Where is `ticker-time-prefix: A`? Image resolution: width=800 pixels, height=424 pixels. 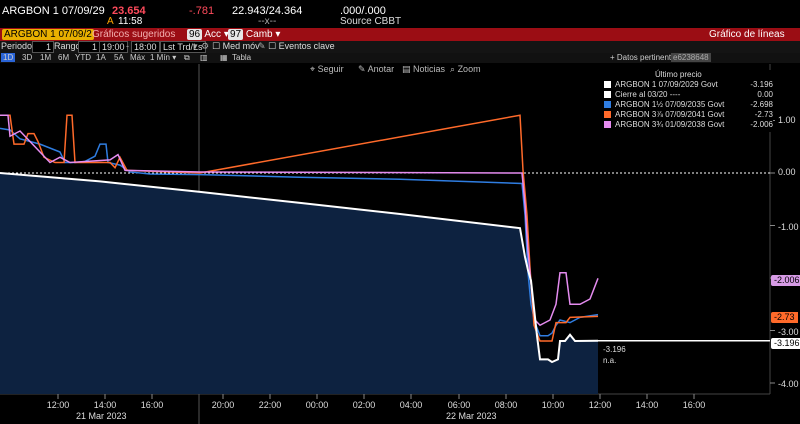
ticker-time-prefix: A is located at coordinates (110, 21).